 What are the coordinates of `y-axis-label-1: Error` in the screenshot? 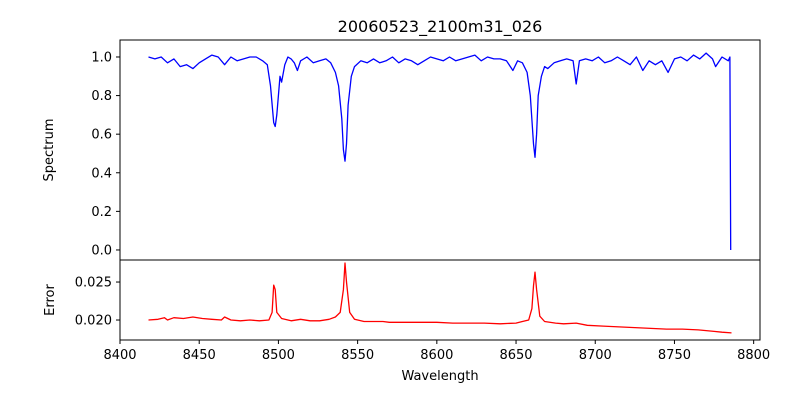 It's located at (50, 300).